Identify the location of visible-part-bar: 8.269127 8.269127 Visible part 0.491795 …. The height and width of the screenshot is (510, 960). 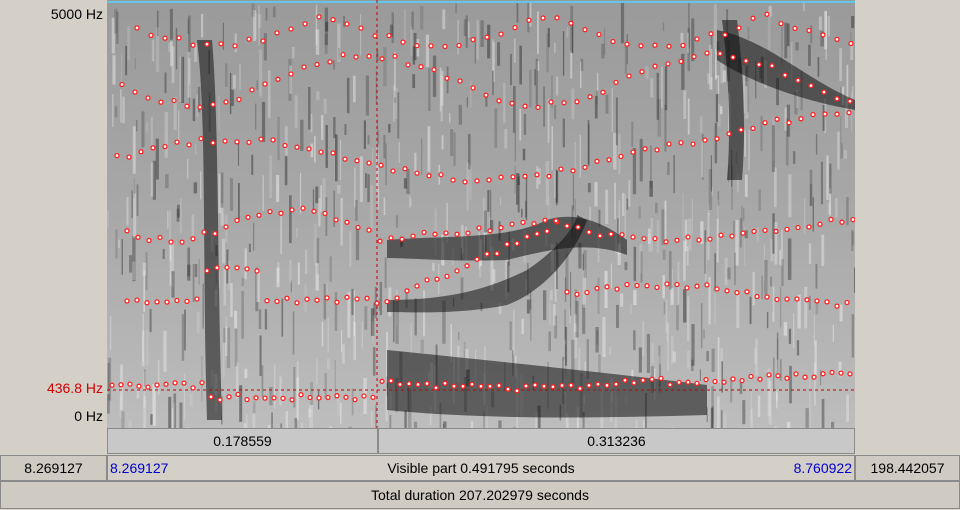
(480, 468).